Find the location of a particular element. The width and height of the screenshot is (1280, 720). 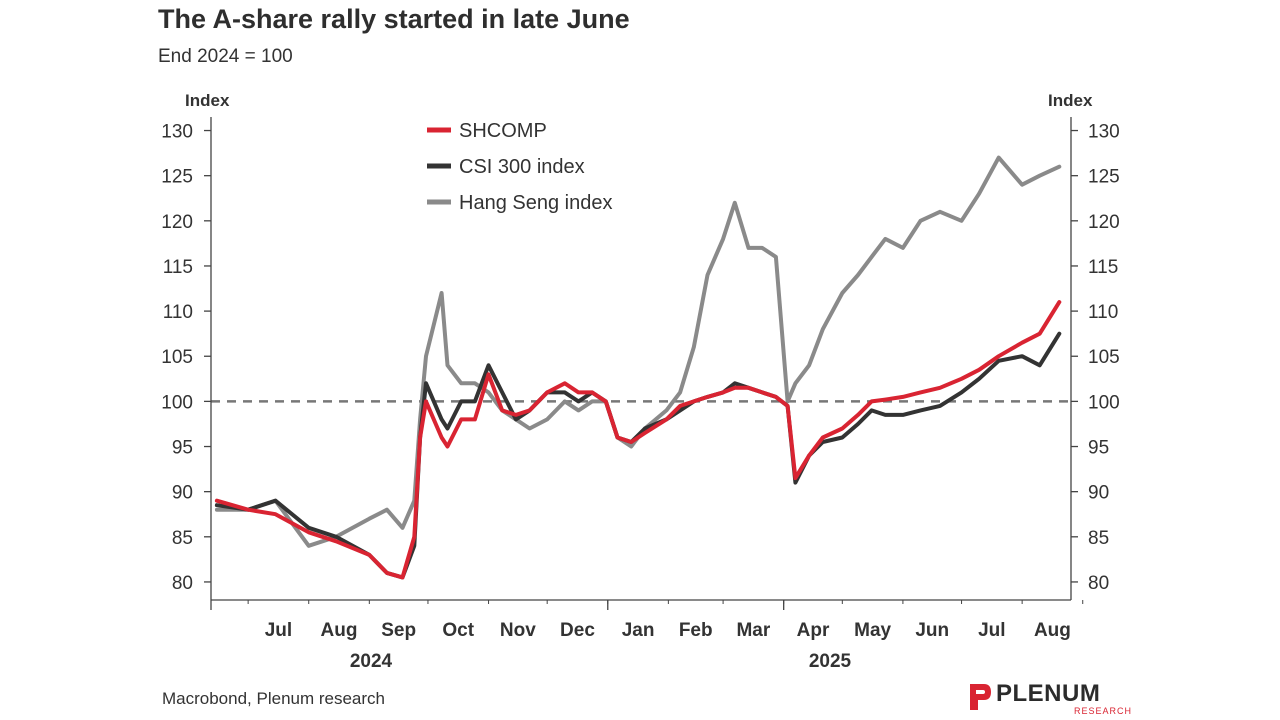

plenum-logo-subtext: RESEARCH is located at coordinates (1103, 711).